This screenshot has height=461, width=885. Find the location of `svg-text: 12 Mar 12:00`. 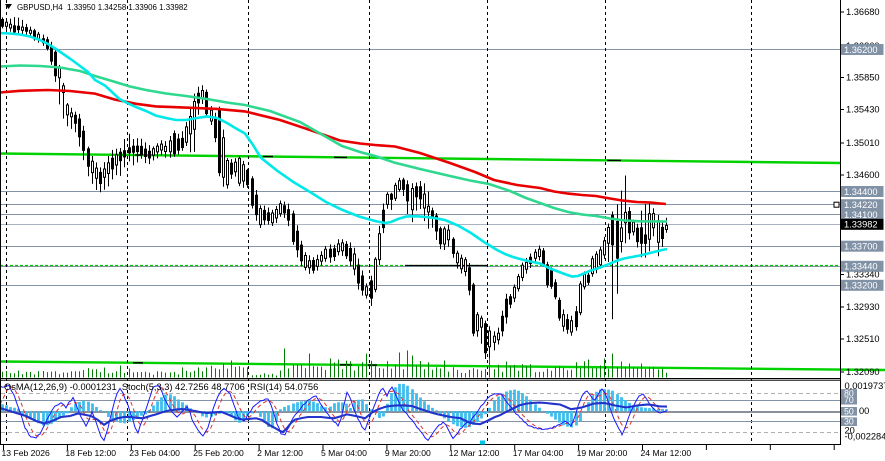

svg-text: 12 Mar 12:00 is located at coordinates (474, 453).